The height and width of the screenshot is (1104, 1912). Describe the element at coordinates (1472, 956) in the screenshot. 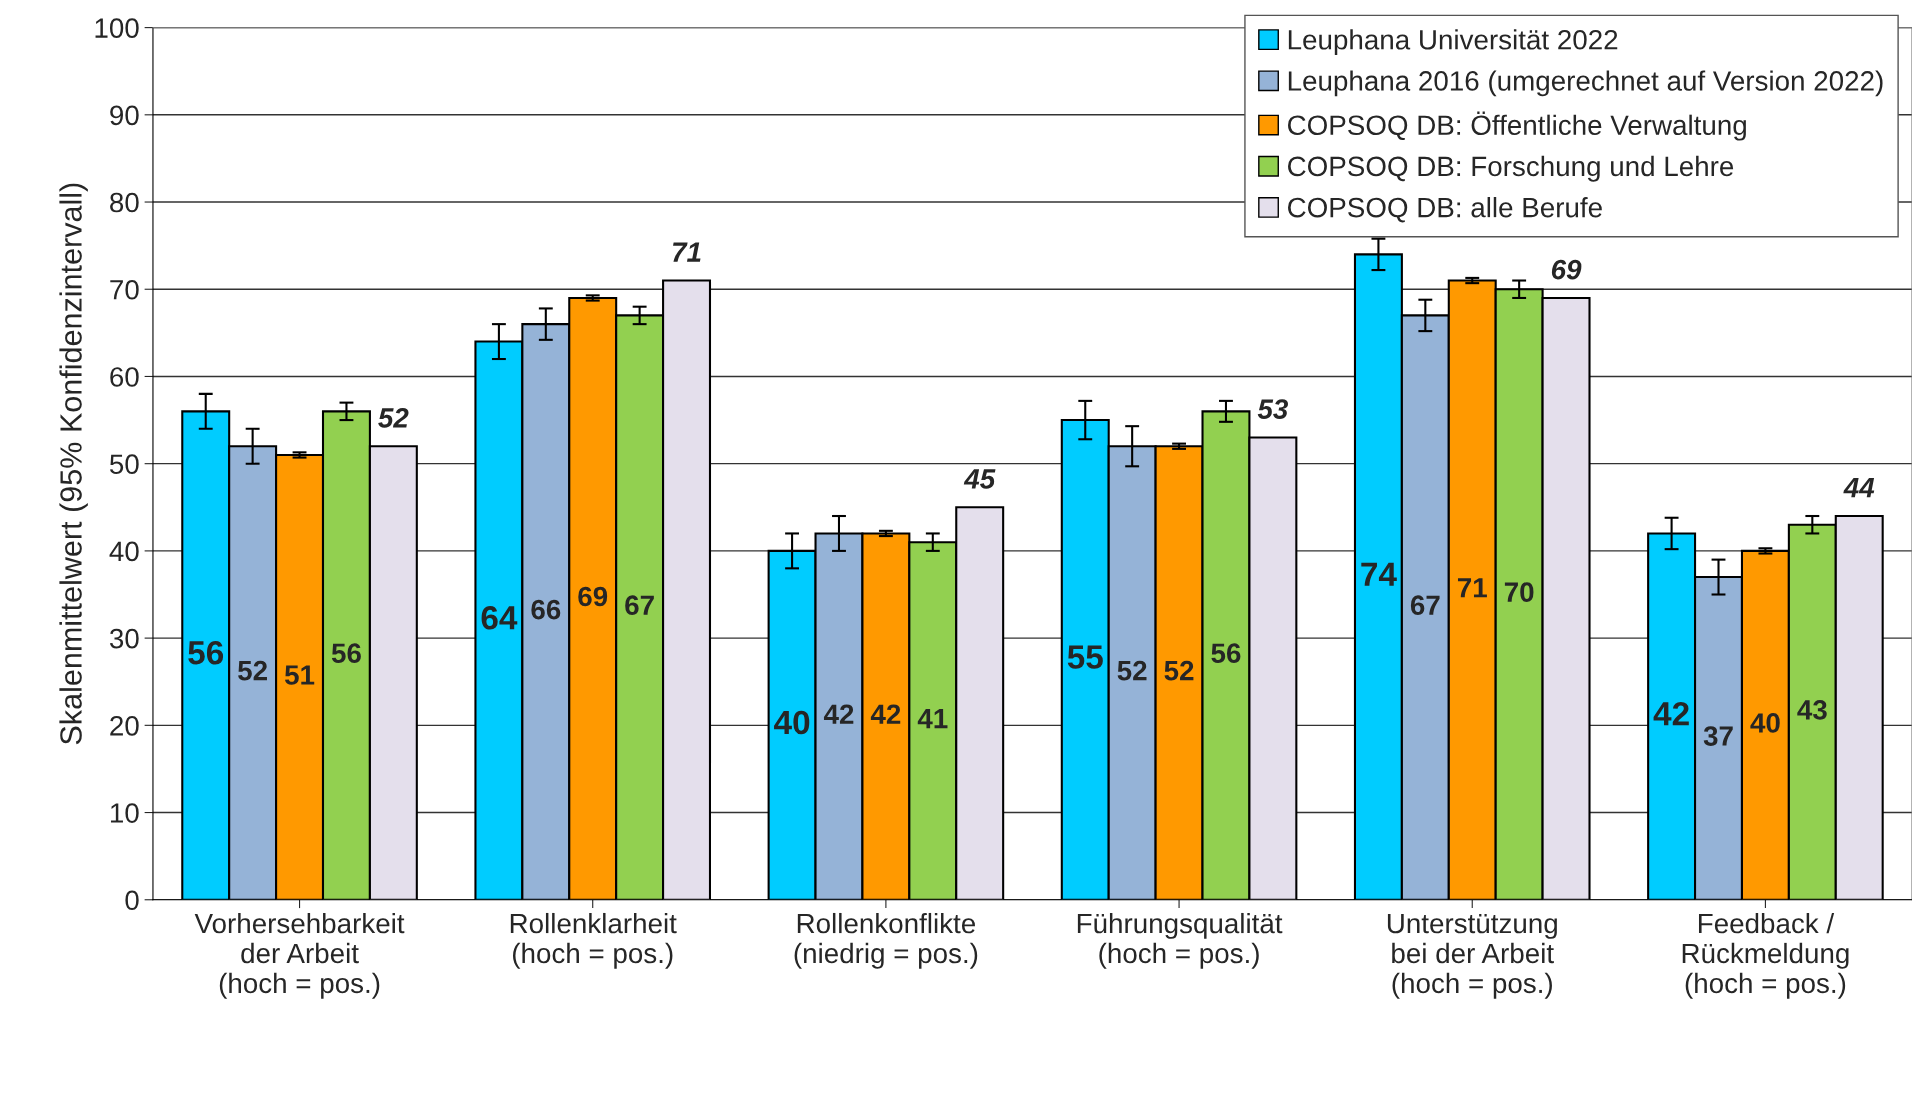

I see `x-tick-label: Unterstützung bei der Arbeit (hoch = pos.)` at that location.